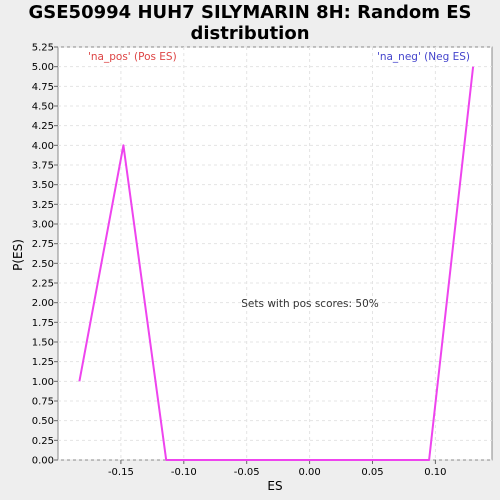 The image size is (500, 500). Describe the element at coordinates (435, 472) in the screenshot. I see `x-tick-label: 0.10` at that location.